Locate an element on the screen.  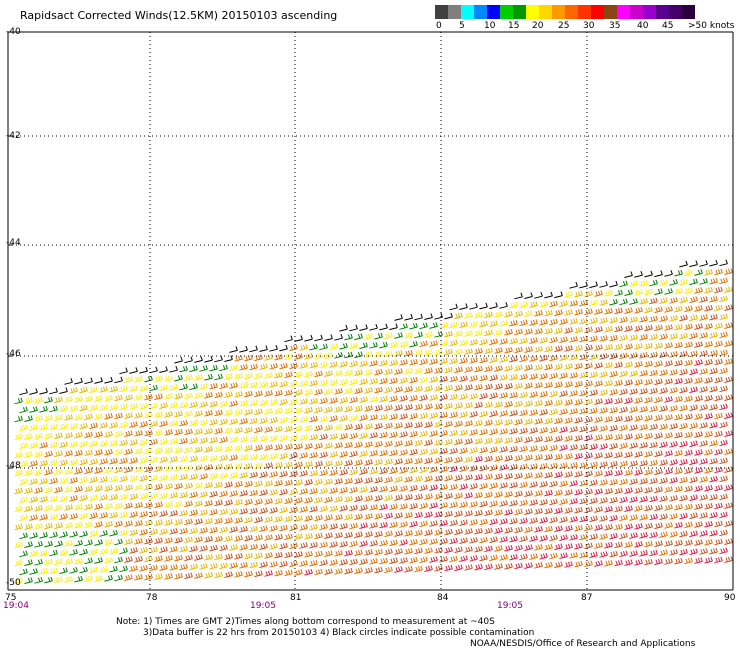
scale-label: >50 knots is located at coordinates (711, 26).